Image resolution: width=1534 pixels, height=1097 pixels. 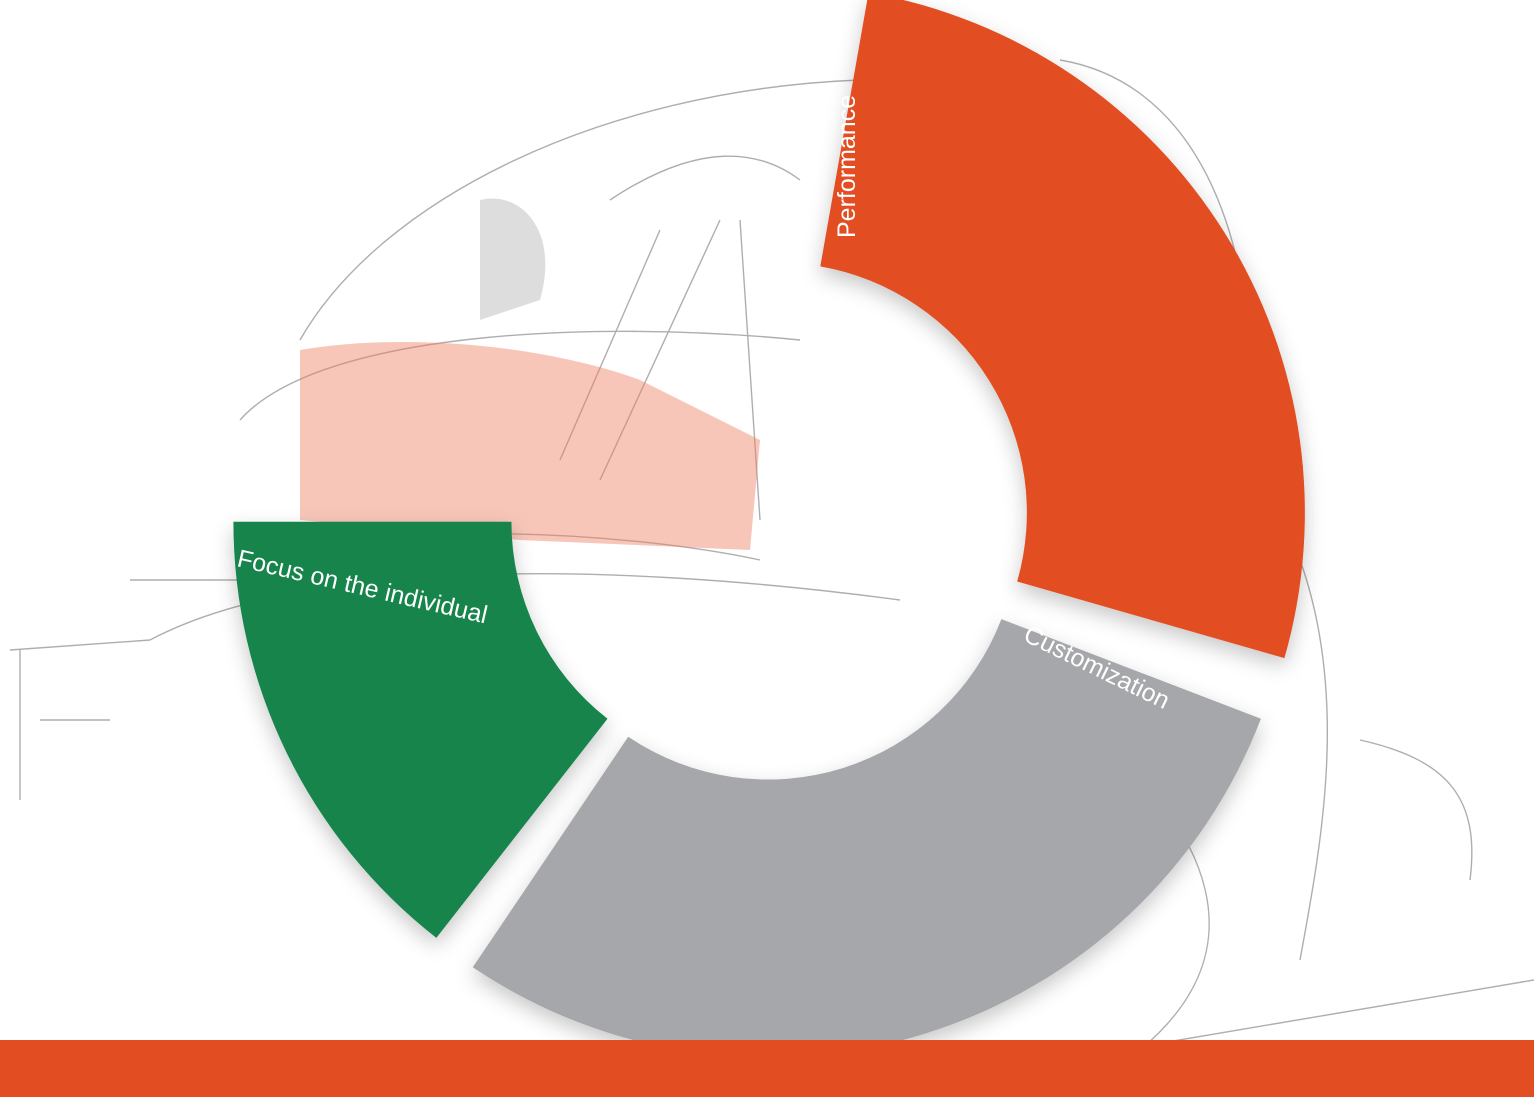 What do you see at coordinates (420, 729) in the screenshot?
I see `donut-segment` at bounding box center [420, 729].